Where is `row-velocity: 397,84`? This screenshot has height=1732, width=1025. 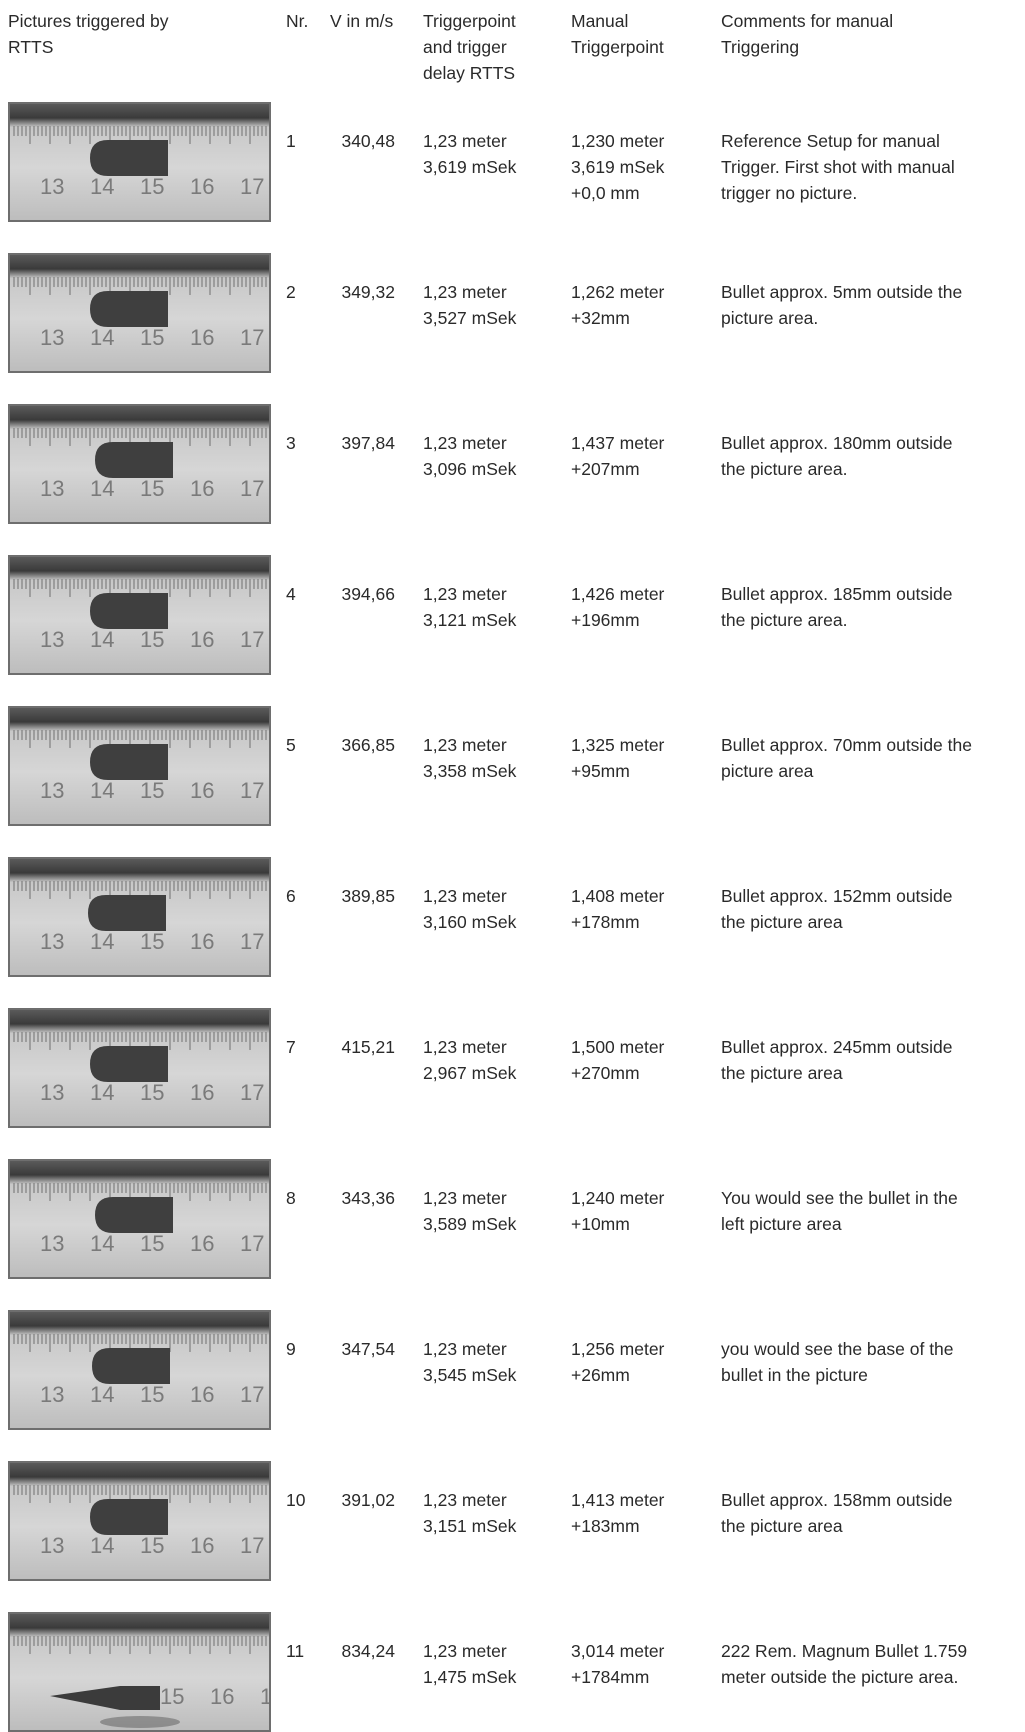 row-velocity: 397,84 is located at coordinates (368, 443).